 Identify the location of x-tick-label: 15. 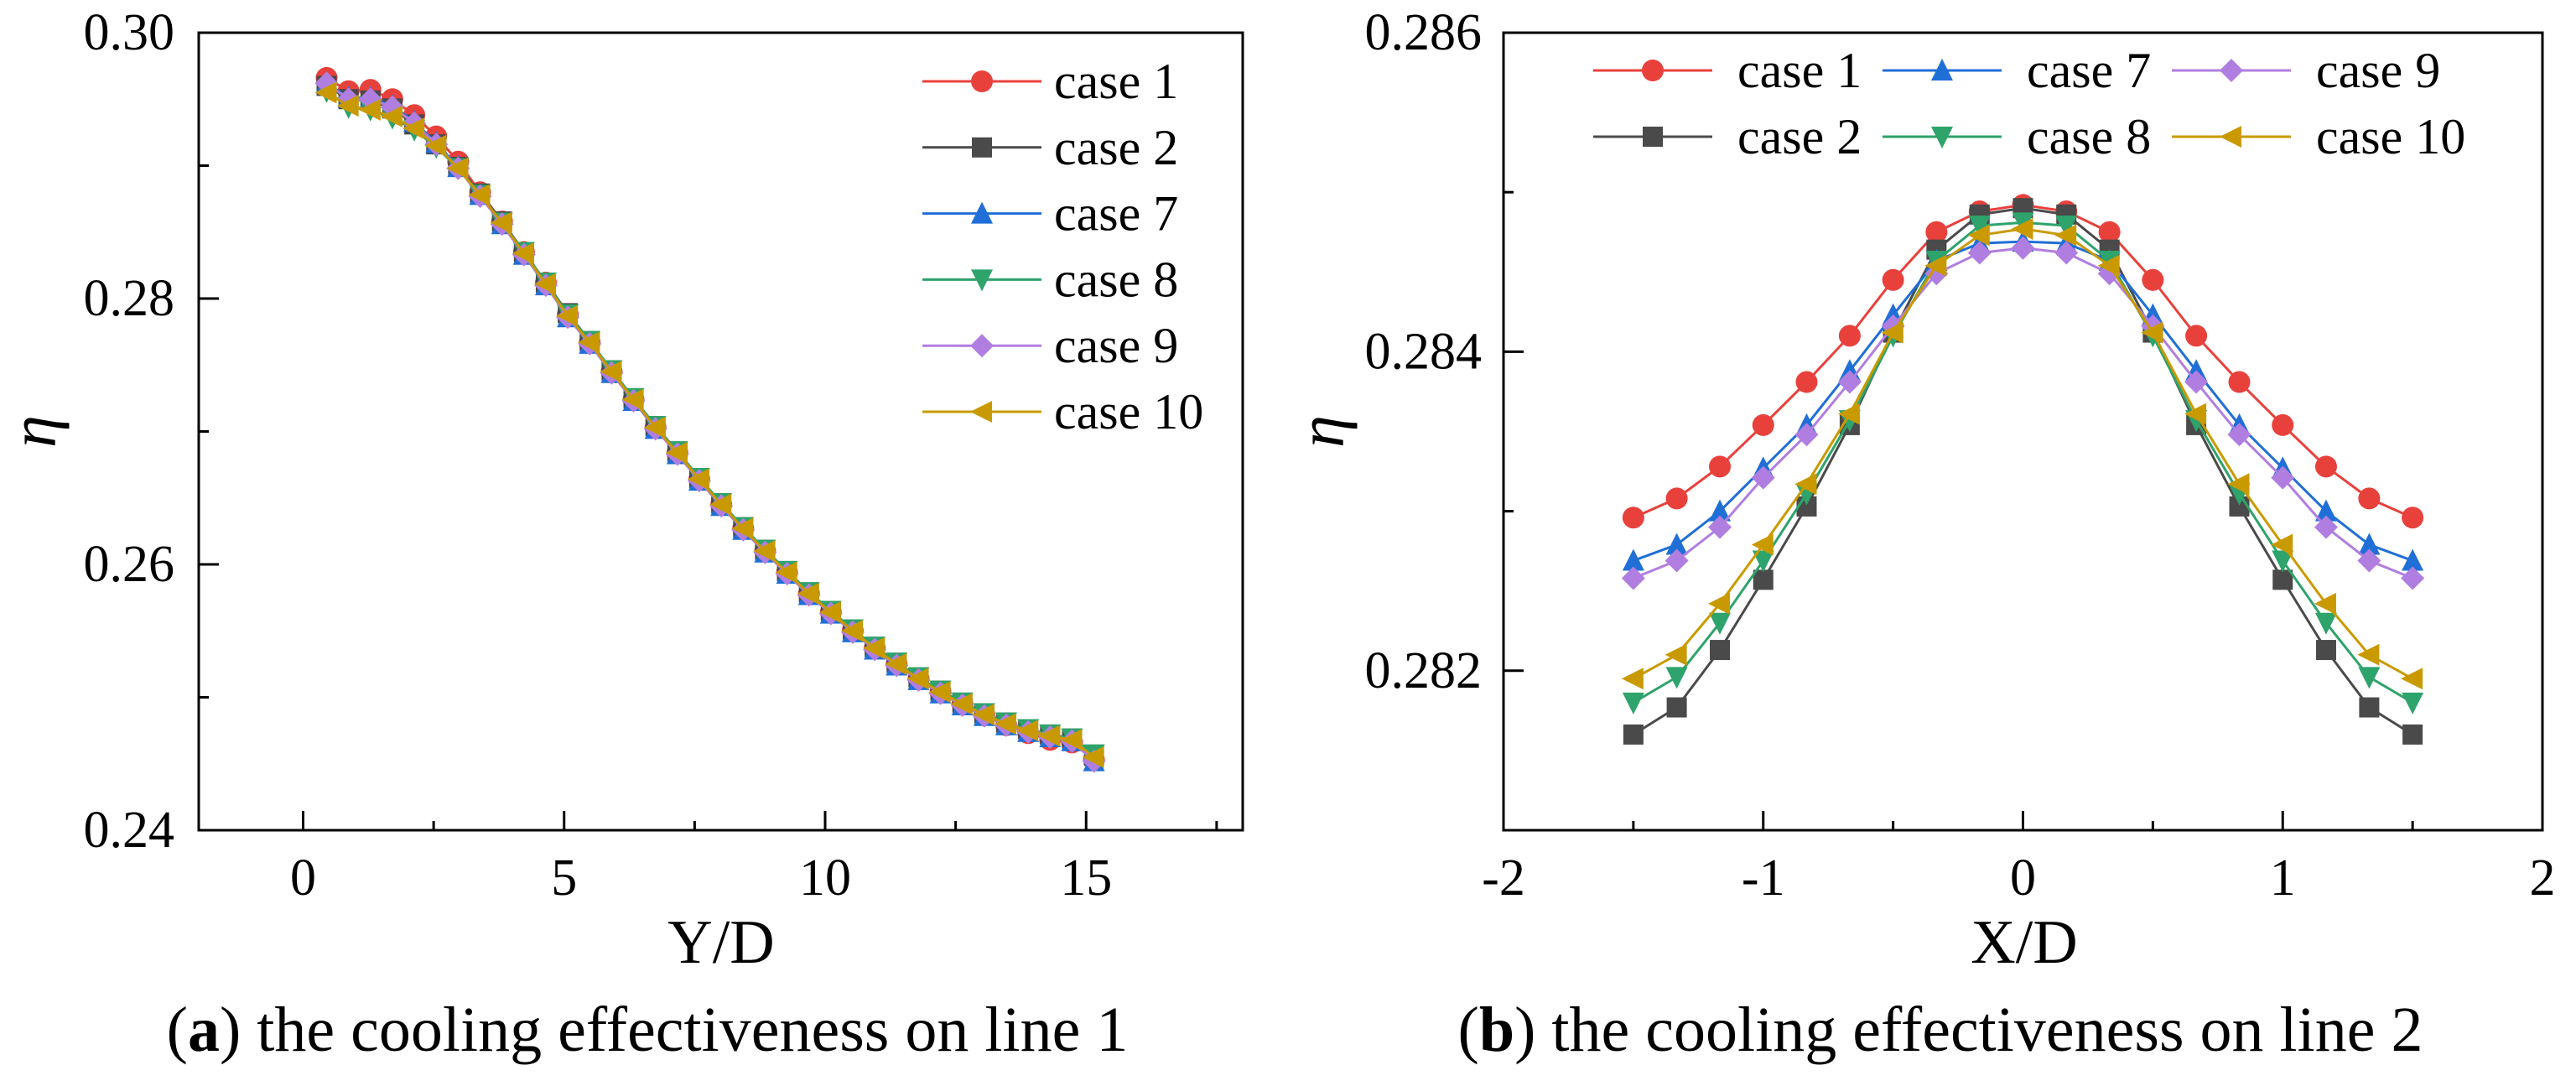
(1086, 878).